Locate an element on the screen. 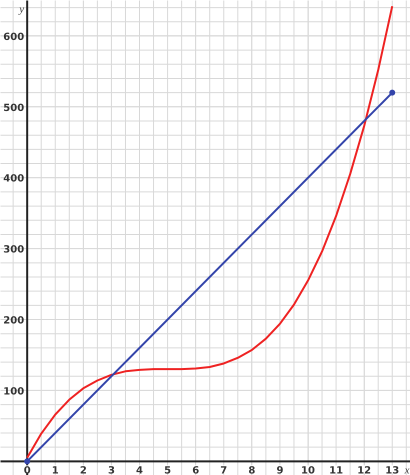  y-axis-title: y is located at coordinates (21, 10).